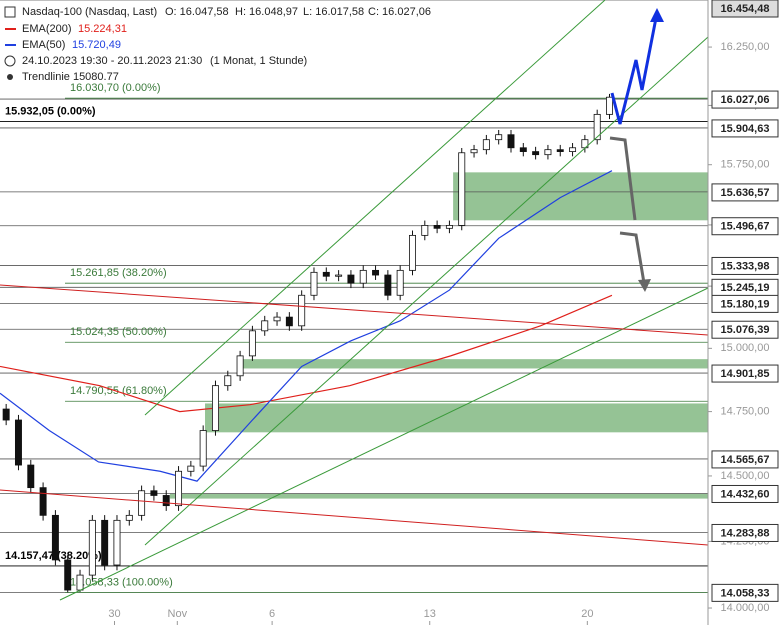 This screenshot has width=780, height=625. Describe the element at coordinates (745, 412) in the screenshot. I see `y-tick-label: 14.750,00` at that location.